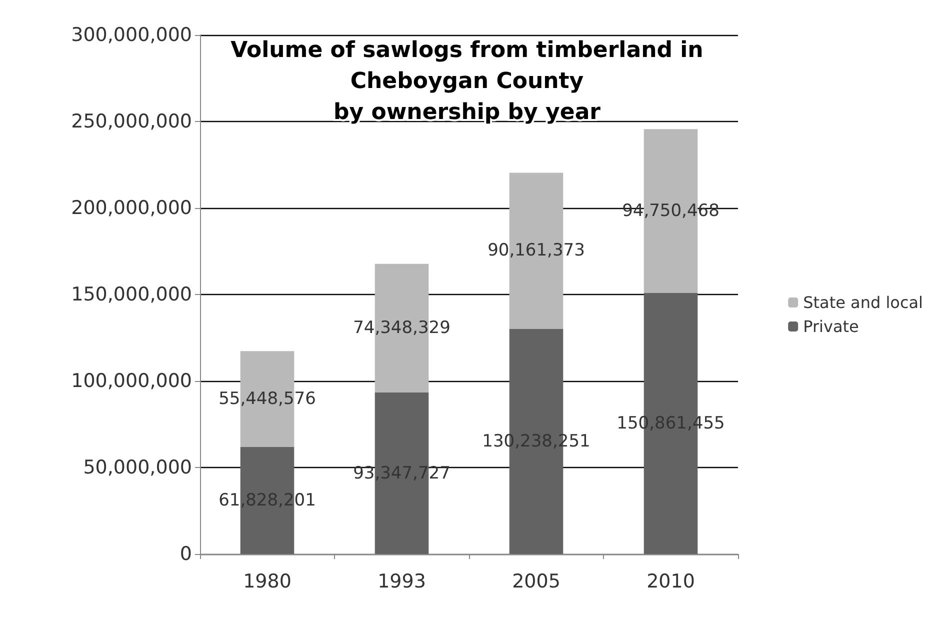 The image size is (938, 629). Describe the element at coordinates (131, 208) in the screenshot. I see `y-tick-label: 200,000,000` at that location.